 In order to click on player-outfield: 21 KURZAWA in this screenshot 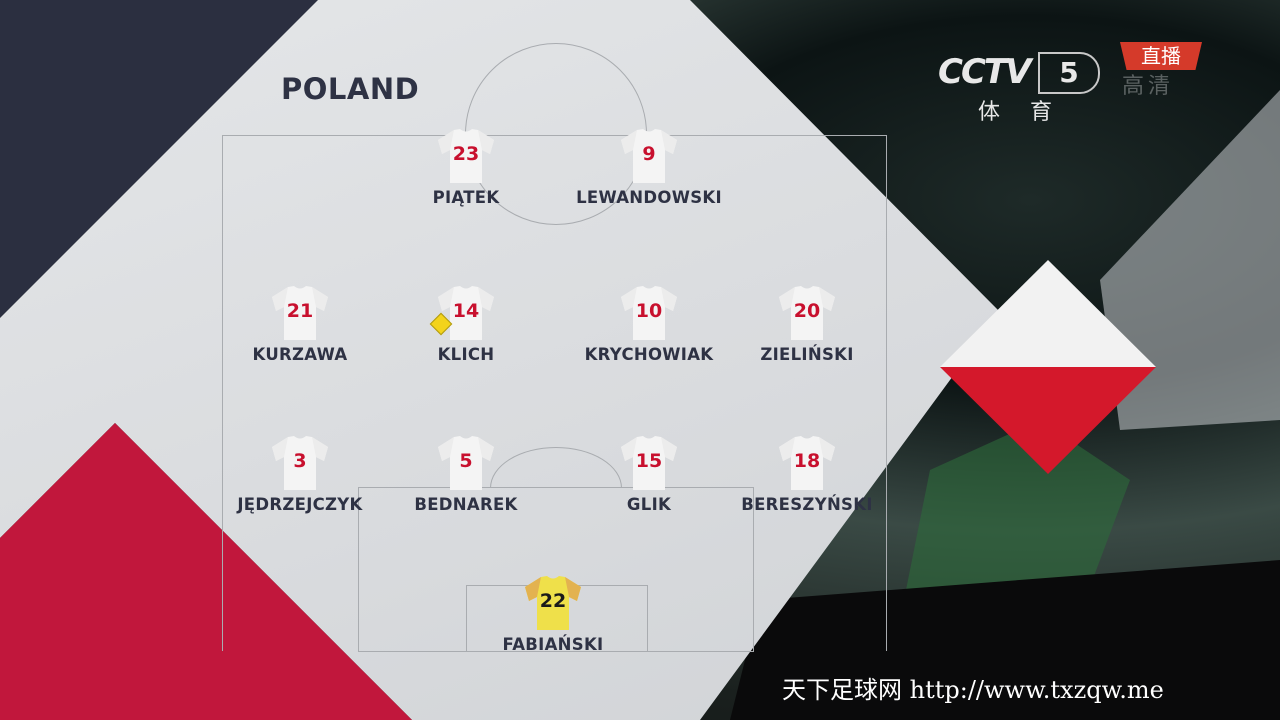, I will do `click(300, 324)`.